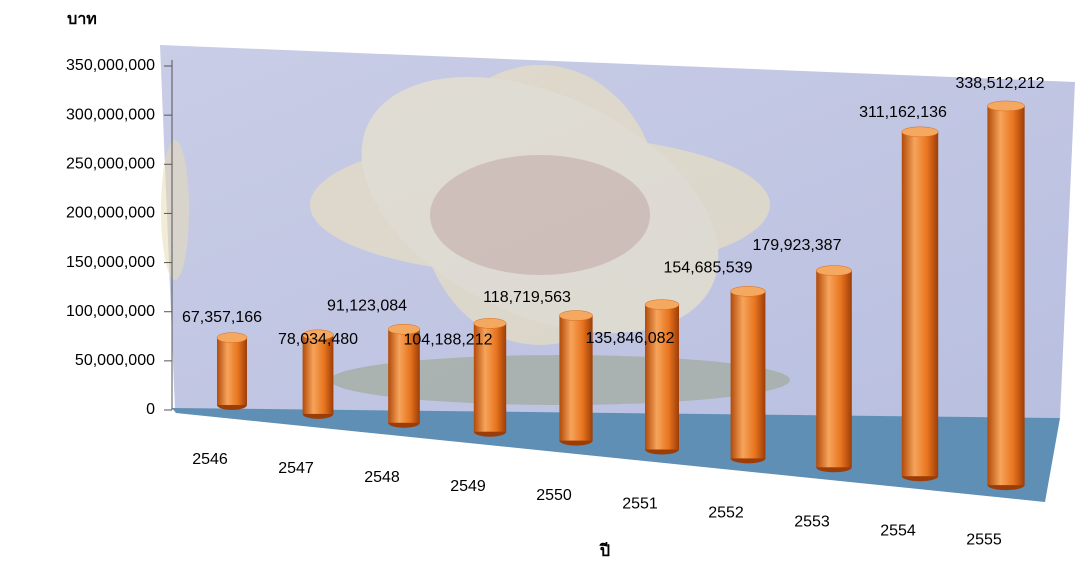 The width and height of the screenshot is (1079, 564). What do you see at coordinates (115, 360) in the screenshot?
I see `y-tick-label: 50,000,000` at bounding box center [115, 360].